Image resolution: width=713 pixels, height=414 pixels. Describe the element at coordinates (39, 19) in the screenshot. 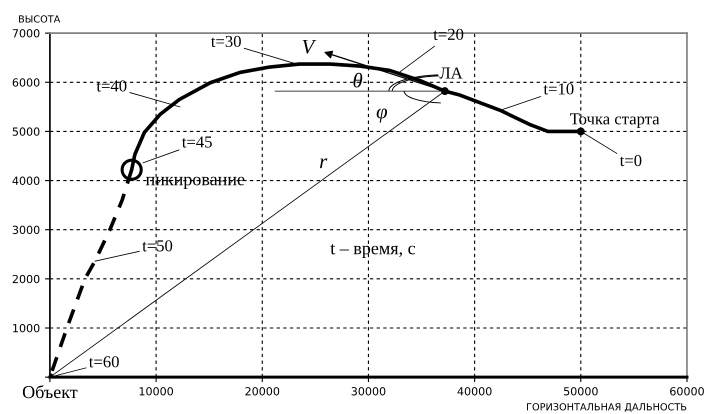

I see `y-axis-title: ВЫСОТА` at that location.